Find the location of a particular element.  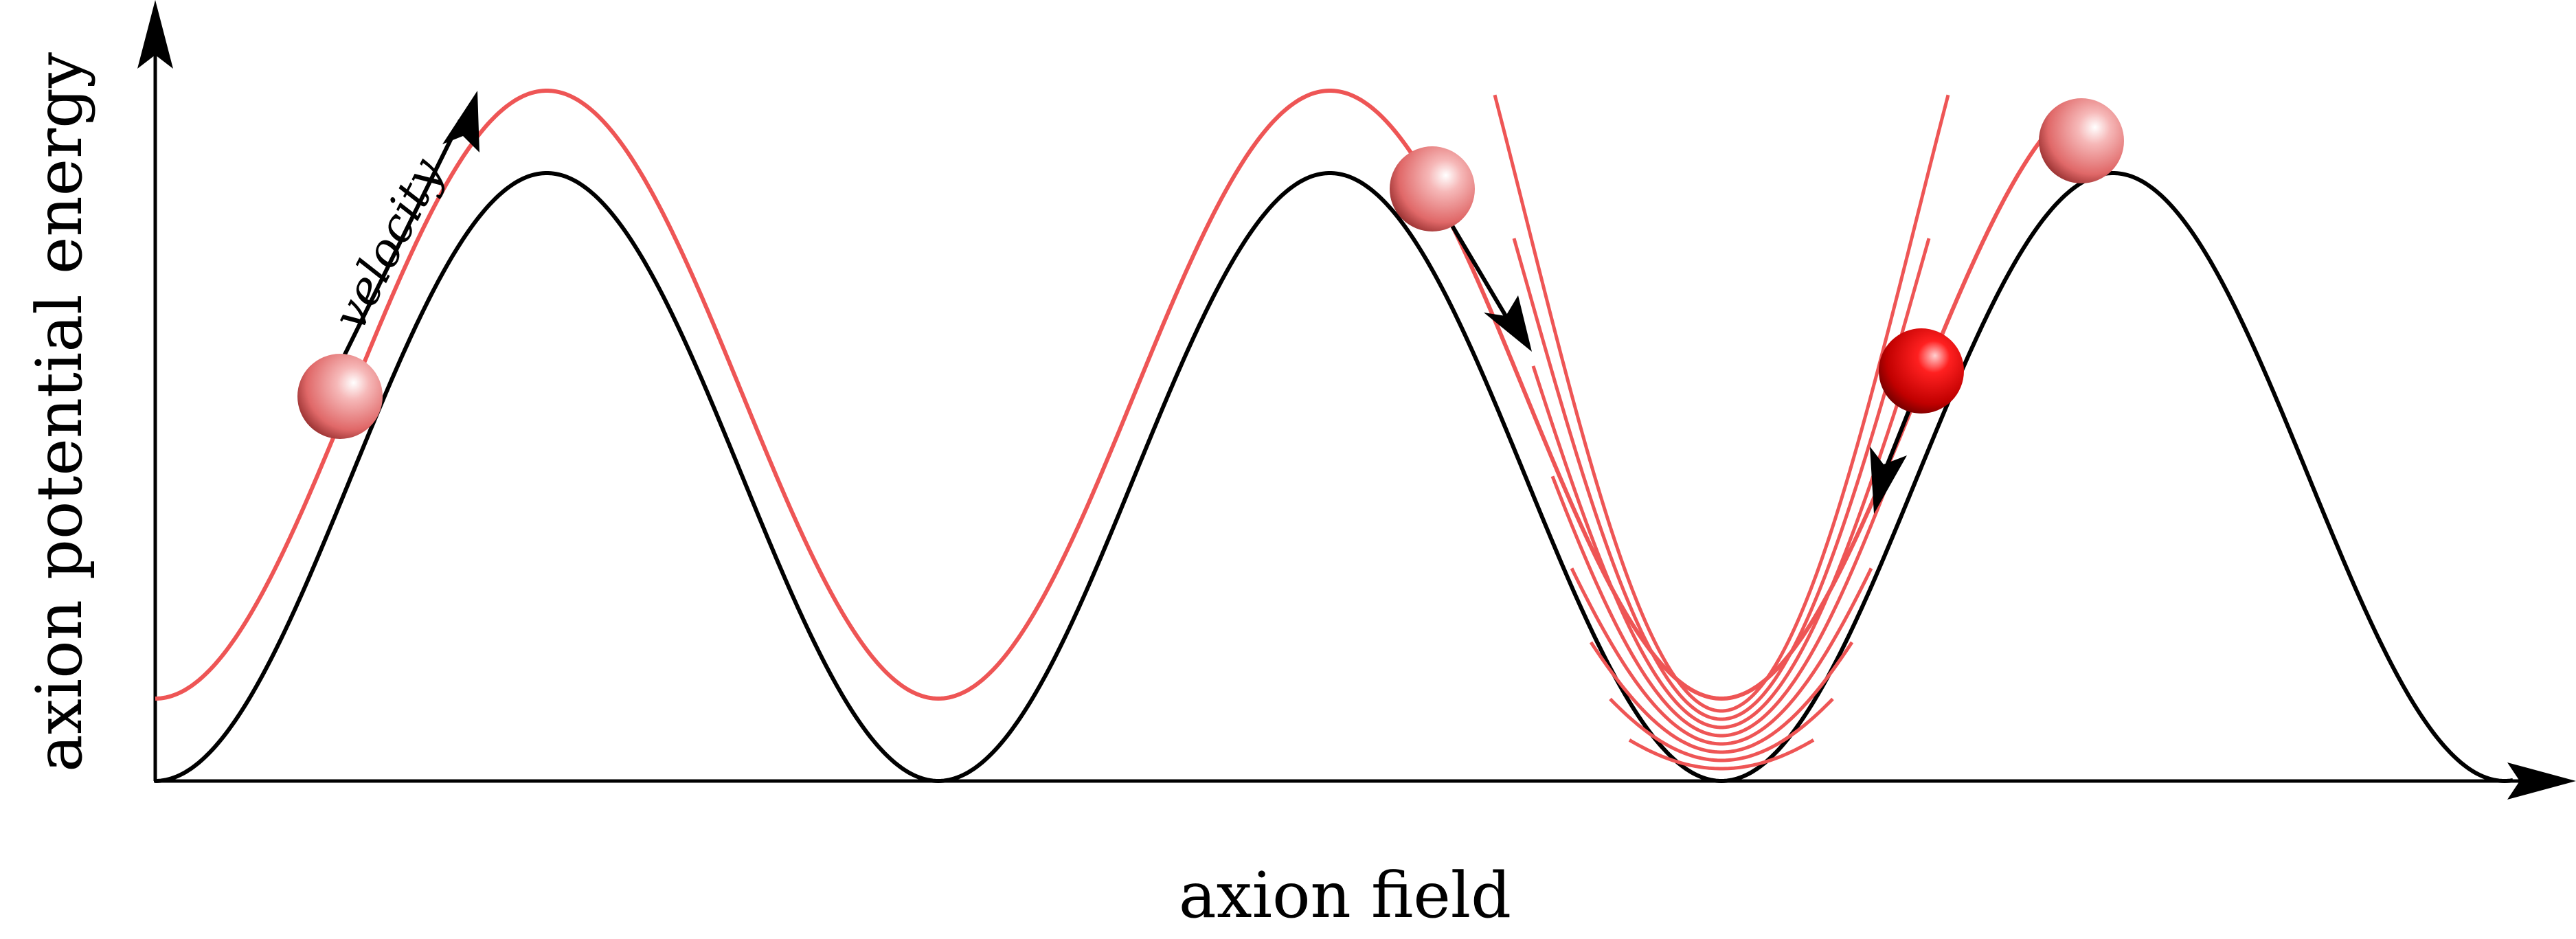

velocity-label: velocity is located at coordinates (389, 244).